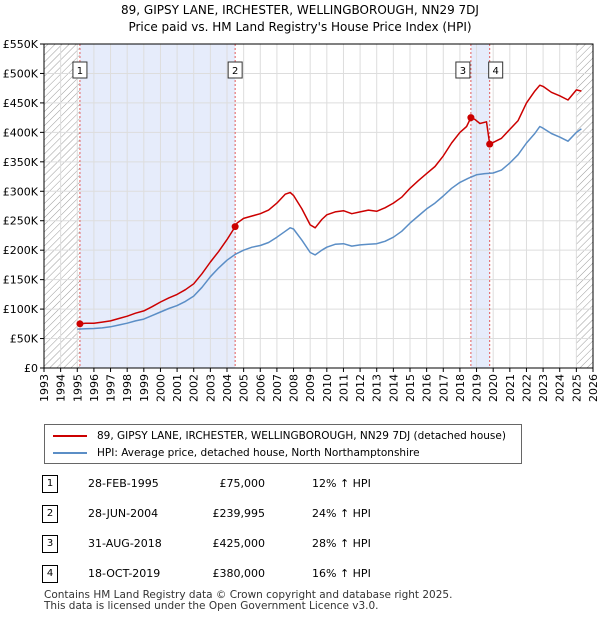  What do you see at coordinates (239, 573) in the screenshot?
I see `sale-price: £380,000` at bounding box center [239, 573].